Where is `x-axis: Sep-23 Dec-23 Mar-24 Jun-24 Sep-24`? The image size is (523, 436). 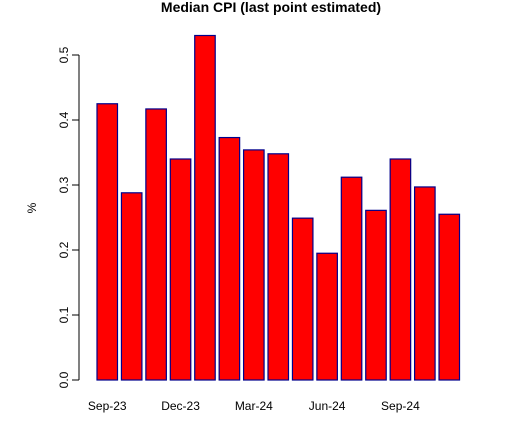
x-axis: Sep-23 Dec-23 Mar-24 Jun-24 Sep-24 is located at coordinates (254, 406).